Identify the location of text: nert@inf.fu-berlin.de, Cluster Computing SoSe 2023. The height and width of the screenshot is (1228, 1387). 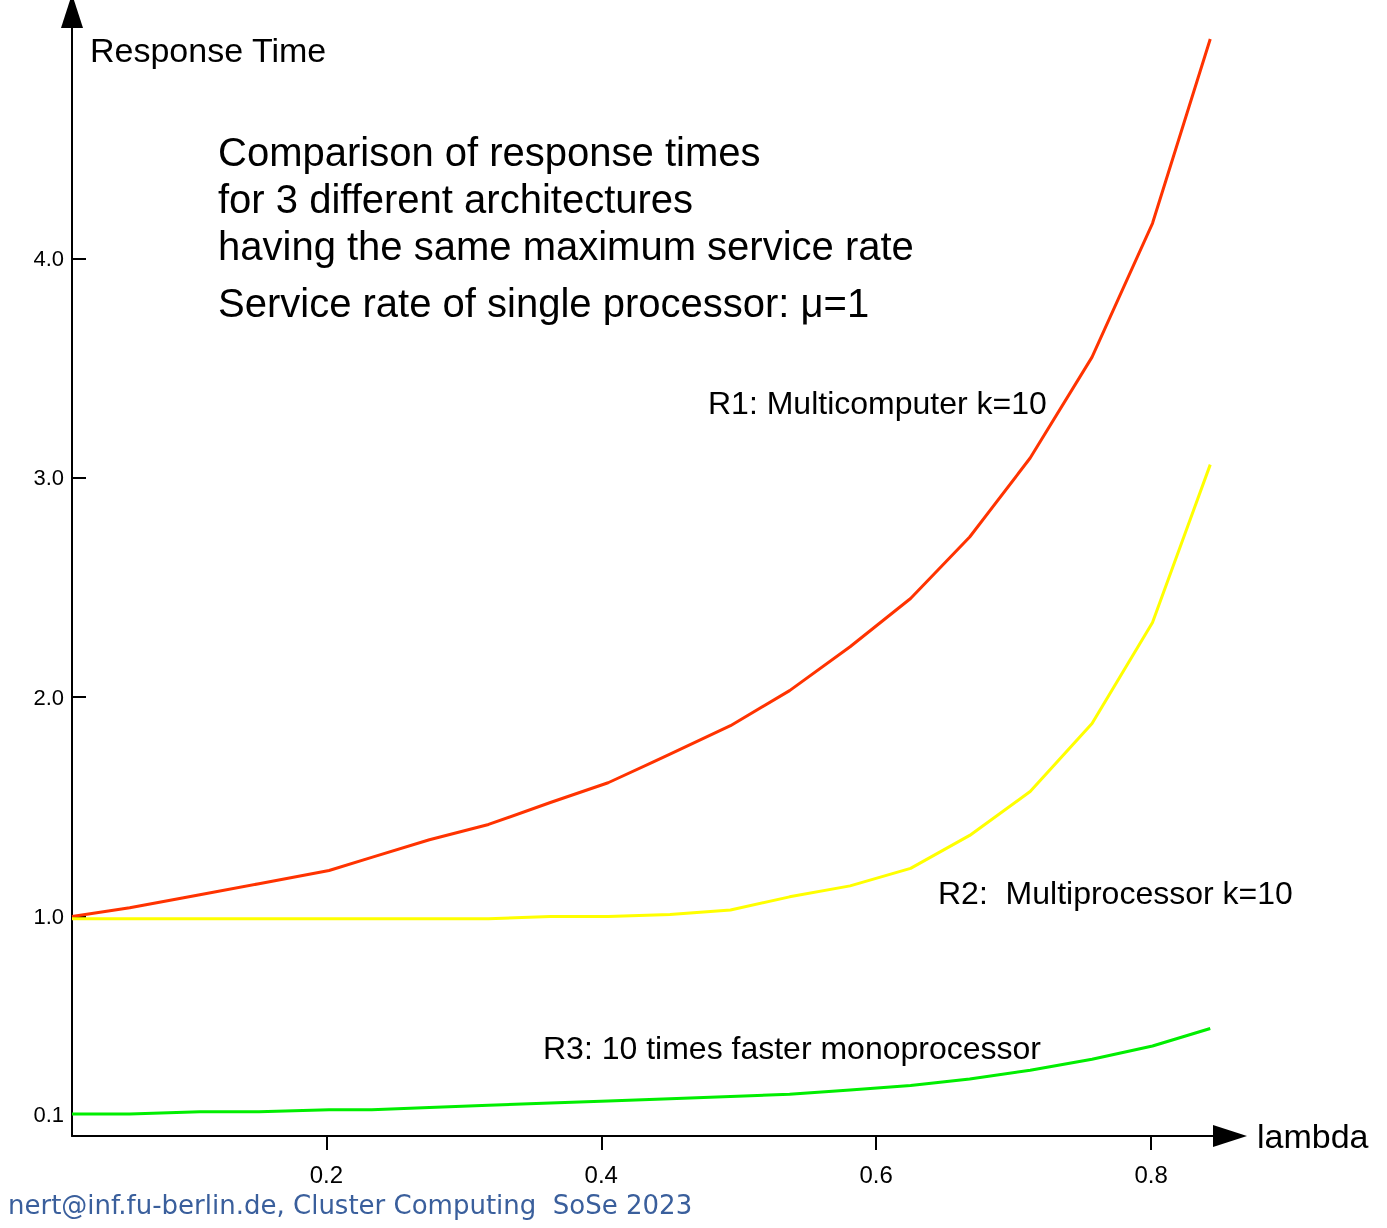
(350, 1205).